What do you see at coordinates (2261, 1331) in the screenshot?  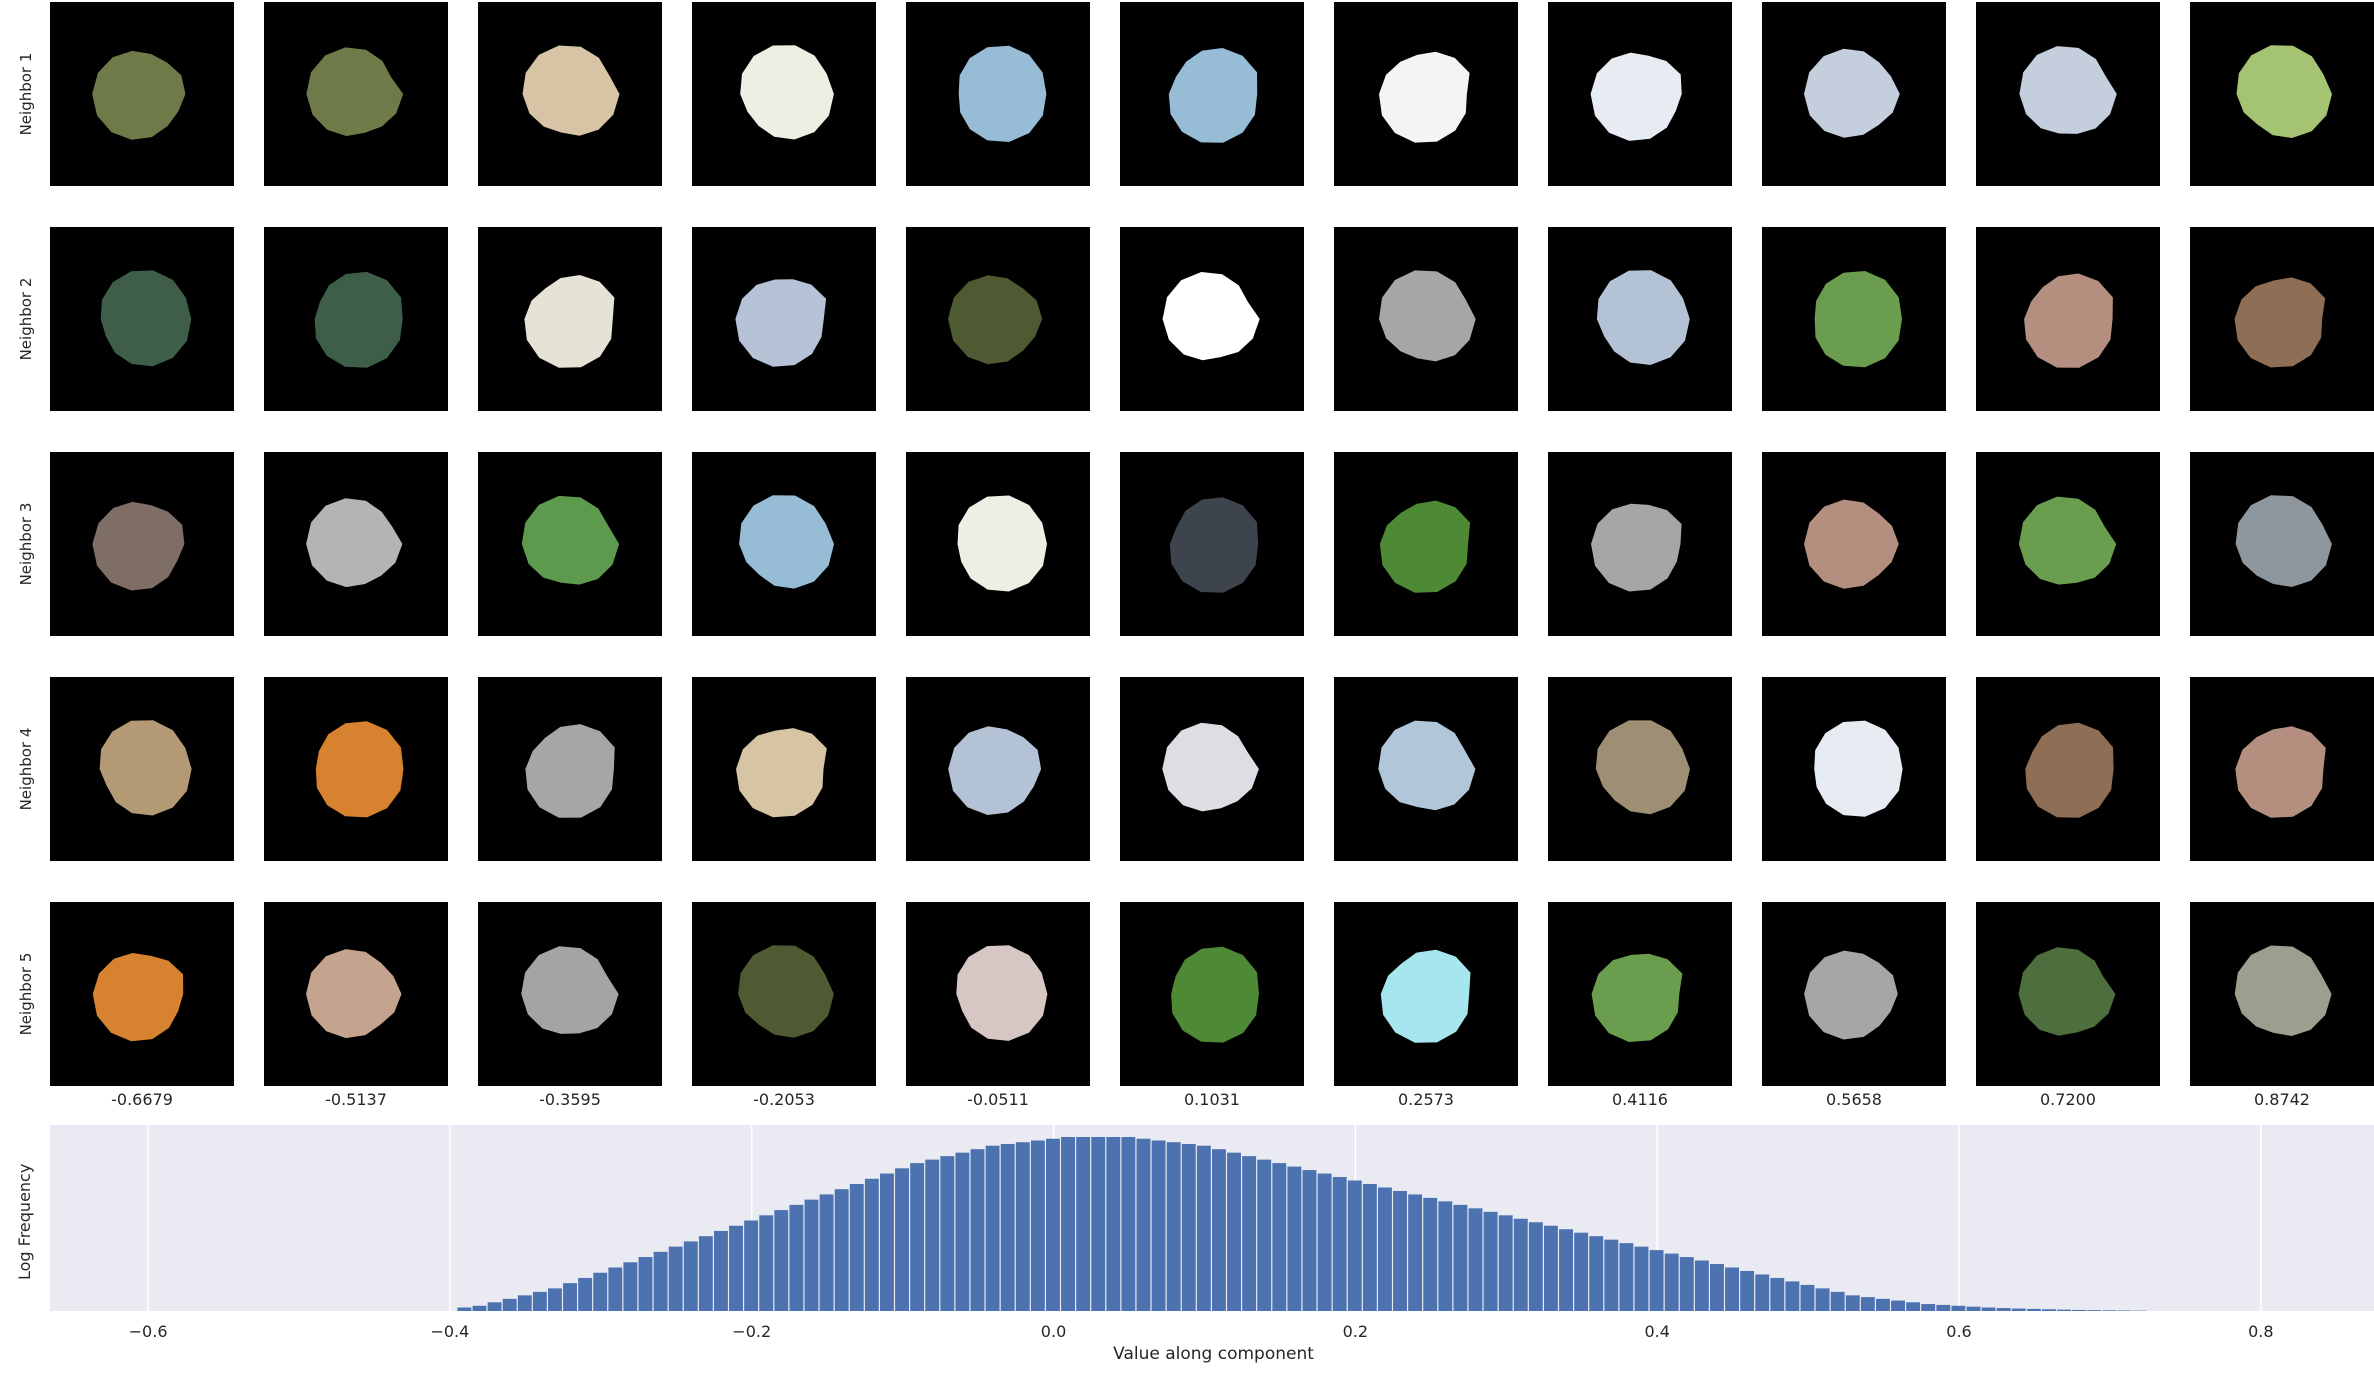 I see `x-tick-label: 0.8` at bounding box center [2261, 1331].